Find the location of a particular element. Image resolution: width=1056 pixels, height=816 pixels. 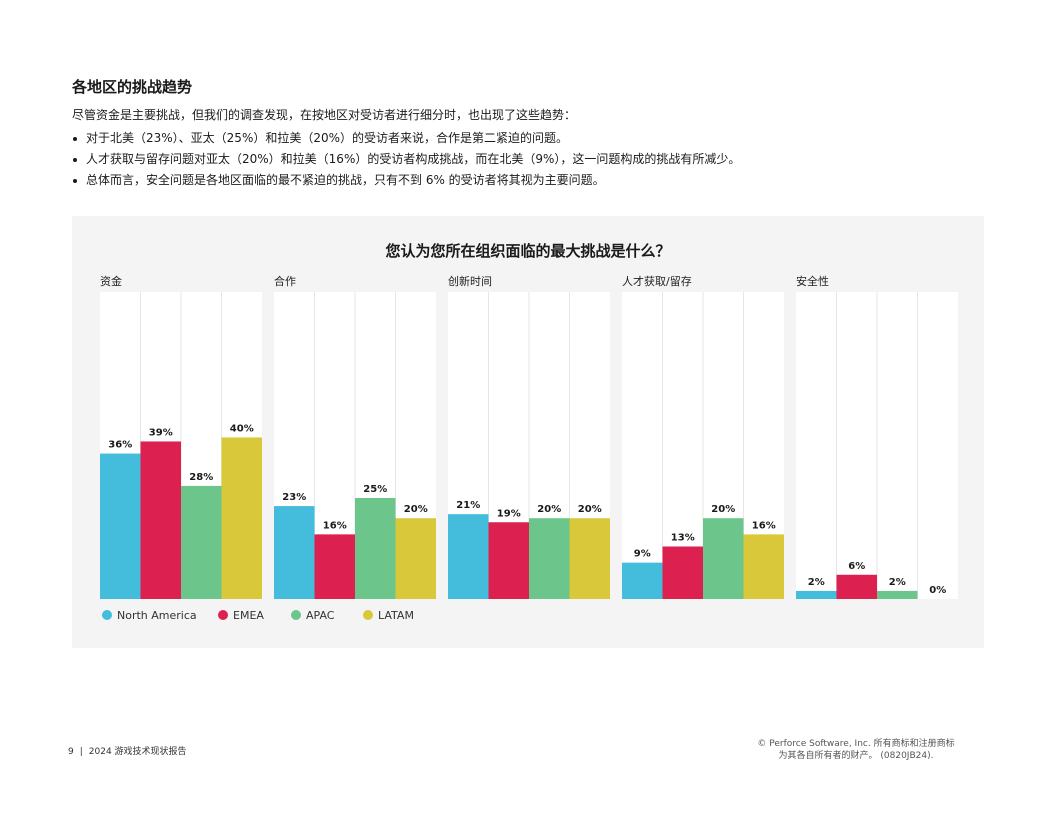

section-heading: 各地区的挑战趋势 is located at coordinates (132, 87).